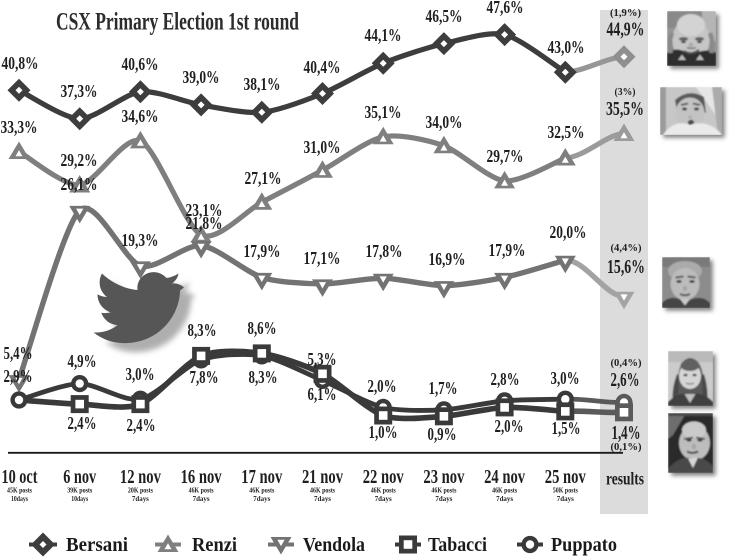 This screenshot has height=559, width=732. Describe the element at coordinates (140, 116) in the screenshot. I see `svg-text: 34,6%` at that location.